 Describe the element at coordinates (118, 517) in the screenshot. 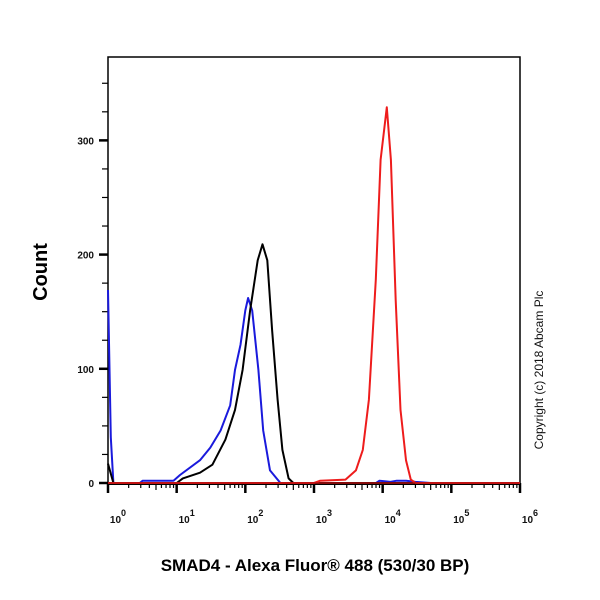

I see `x-tick-label: 10⁰` at that location.